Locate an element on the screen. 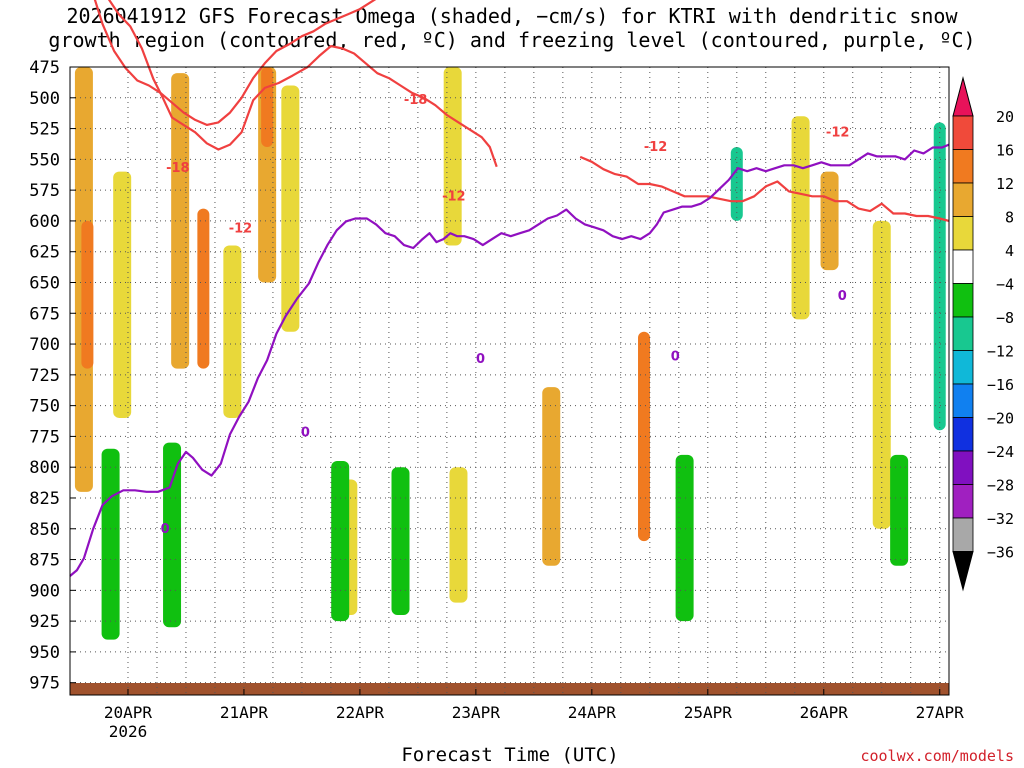 This screenshot has width=1024, height=768. colorbar-label: 20 is located at coordinates (1005, 117).